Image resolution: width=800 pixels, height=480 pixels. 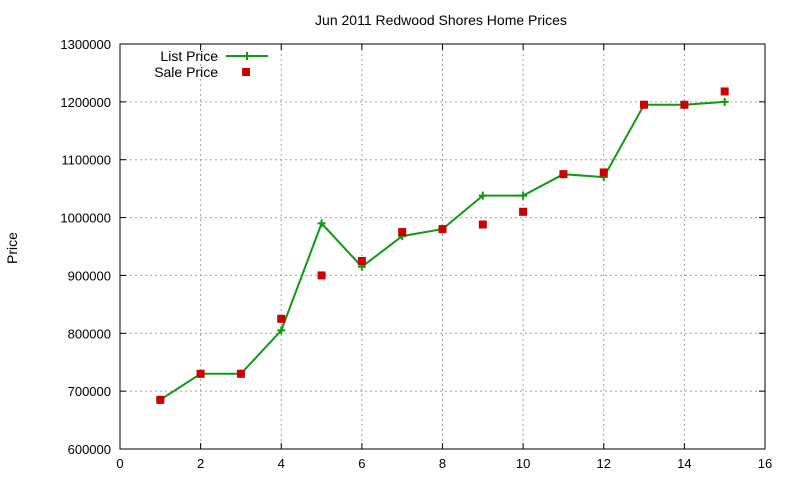 What do you see at coordinates (442, 463) in the screenshot?
I see `x-tick-label: 8` at bounding box center [442, 463].